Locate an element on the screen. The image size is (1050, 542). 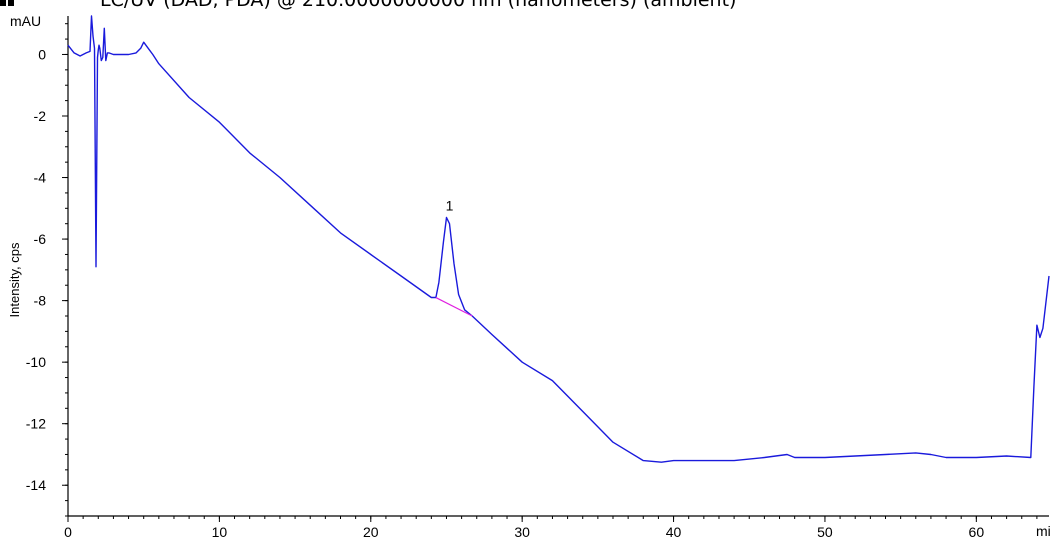
peak-label: 1 is located at coordinates (450, 206).